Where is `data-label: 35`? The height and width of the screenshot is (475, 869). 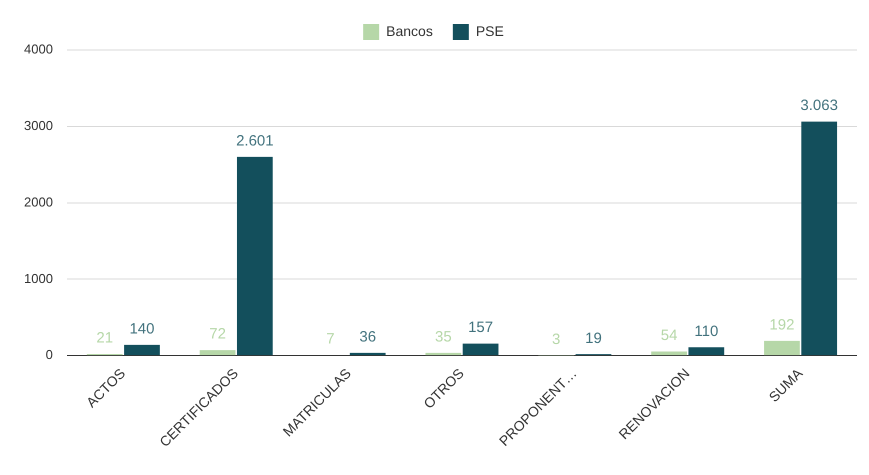 data-label: 35 is located at coordinates (443, 337).